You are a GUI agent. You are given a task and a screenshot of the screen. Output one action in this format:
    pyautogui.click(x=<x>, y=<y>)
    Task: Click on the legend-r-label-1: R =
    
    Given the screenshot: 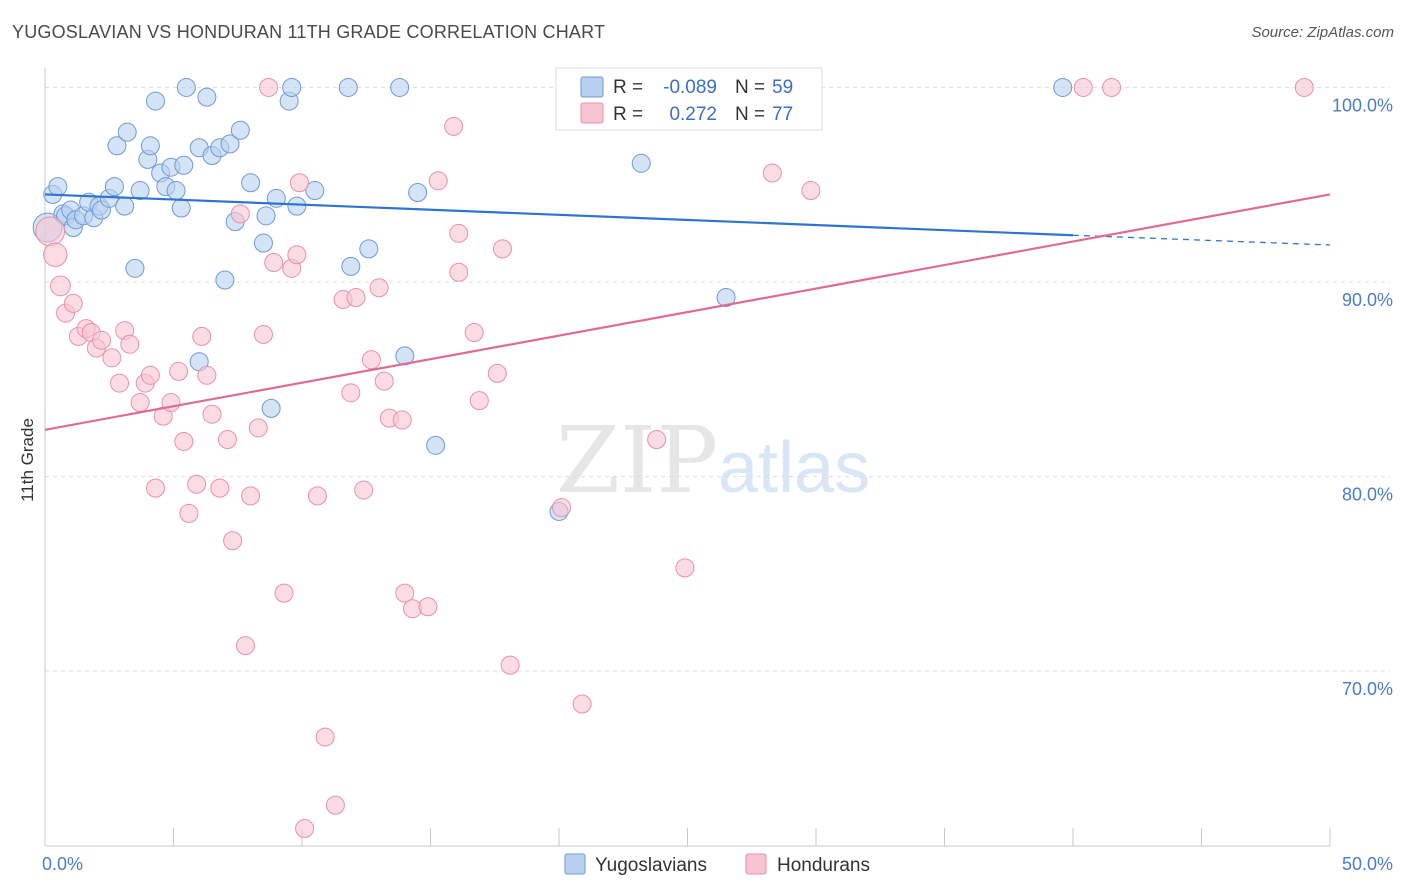 What is the action you would take?
    pyautogui.click(x=628, y=87)
    